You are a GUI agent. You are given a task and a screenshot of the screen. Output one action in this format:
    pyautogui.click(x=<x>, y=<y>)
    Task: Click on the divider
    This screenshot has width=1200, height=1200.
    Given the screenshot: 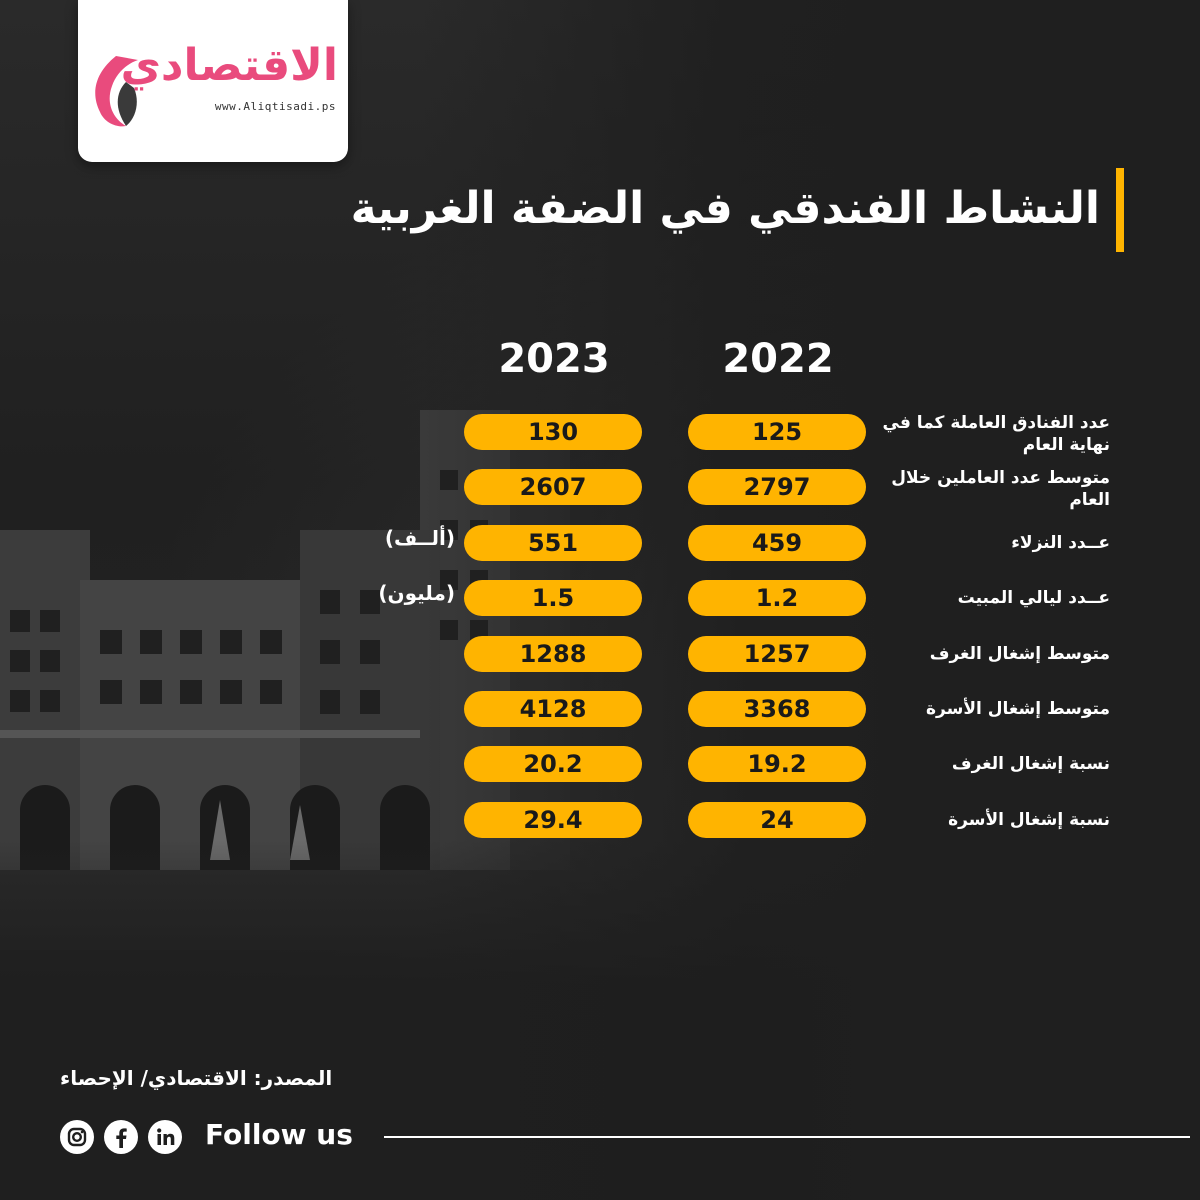 What is the action you would take?
    pyautogui.click(x=787, y=1137)
    